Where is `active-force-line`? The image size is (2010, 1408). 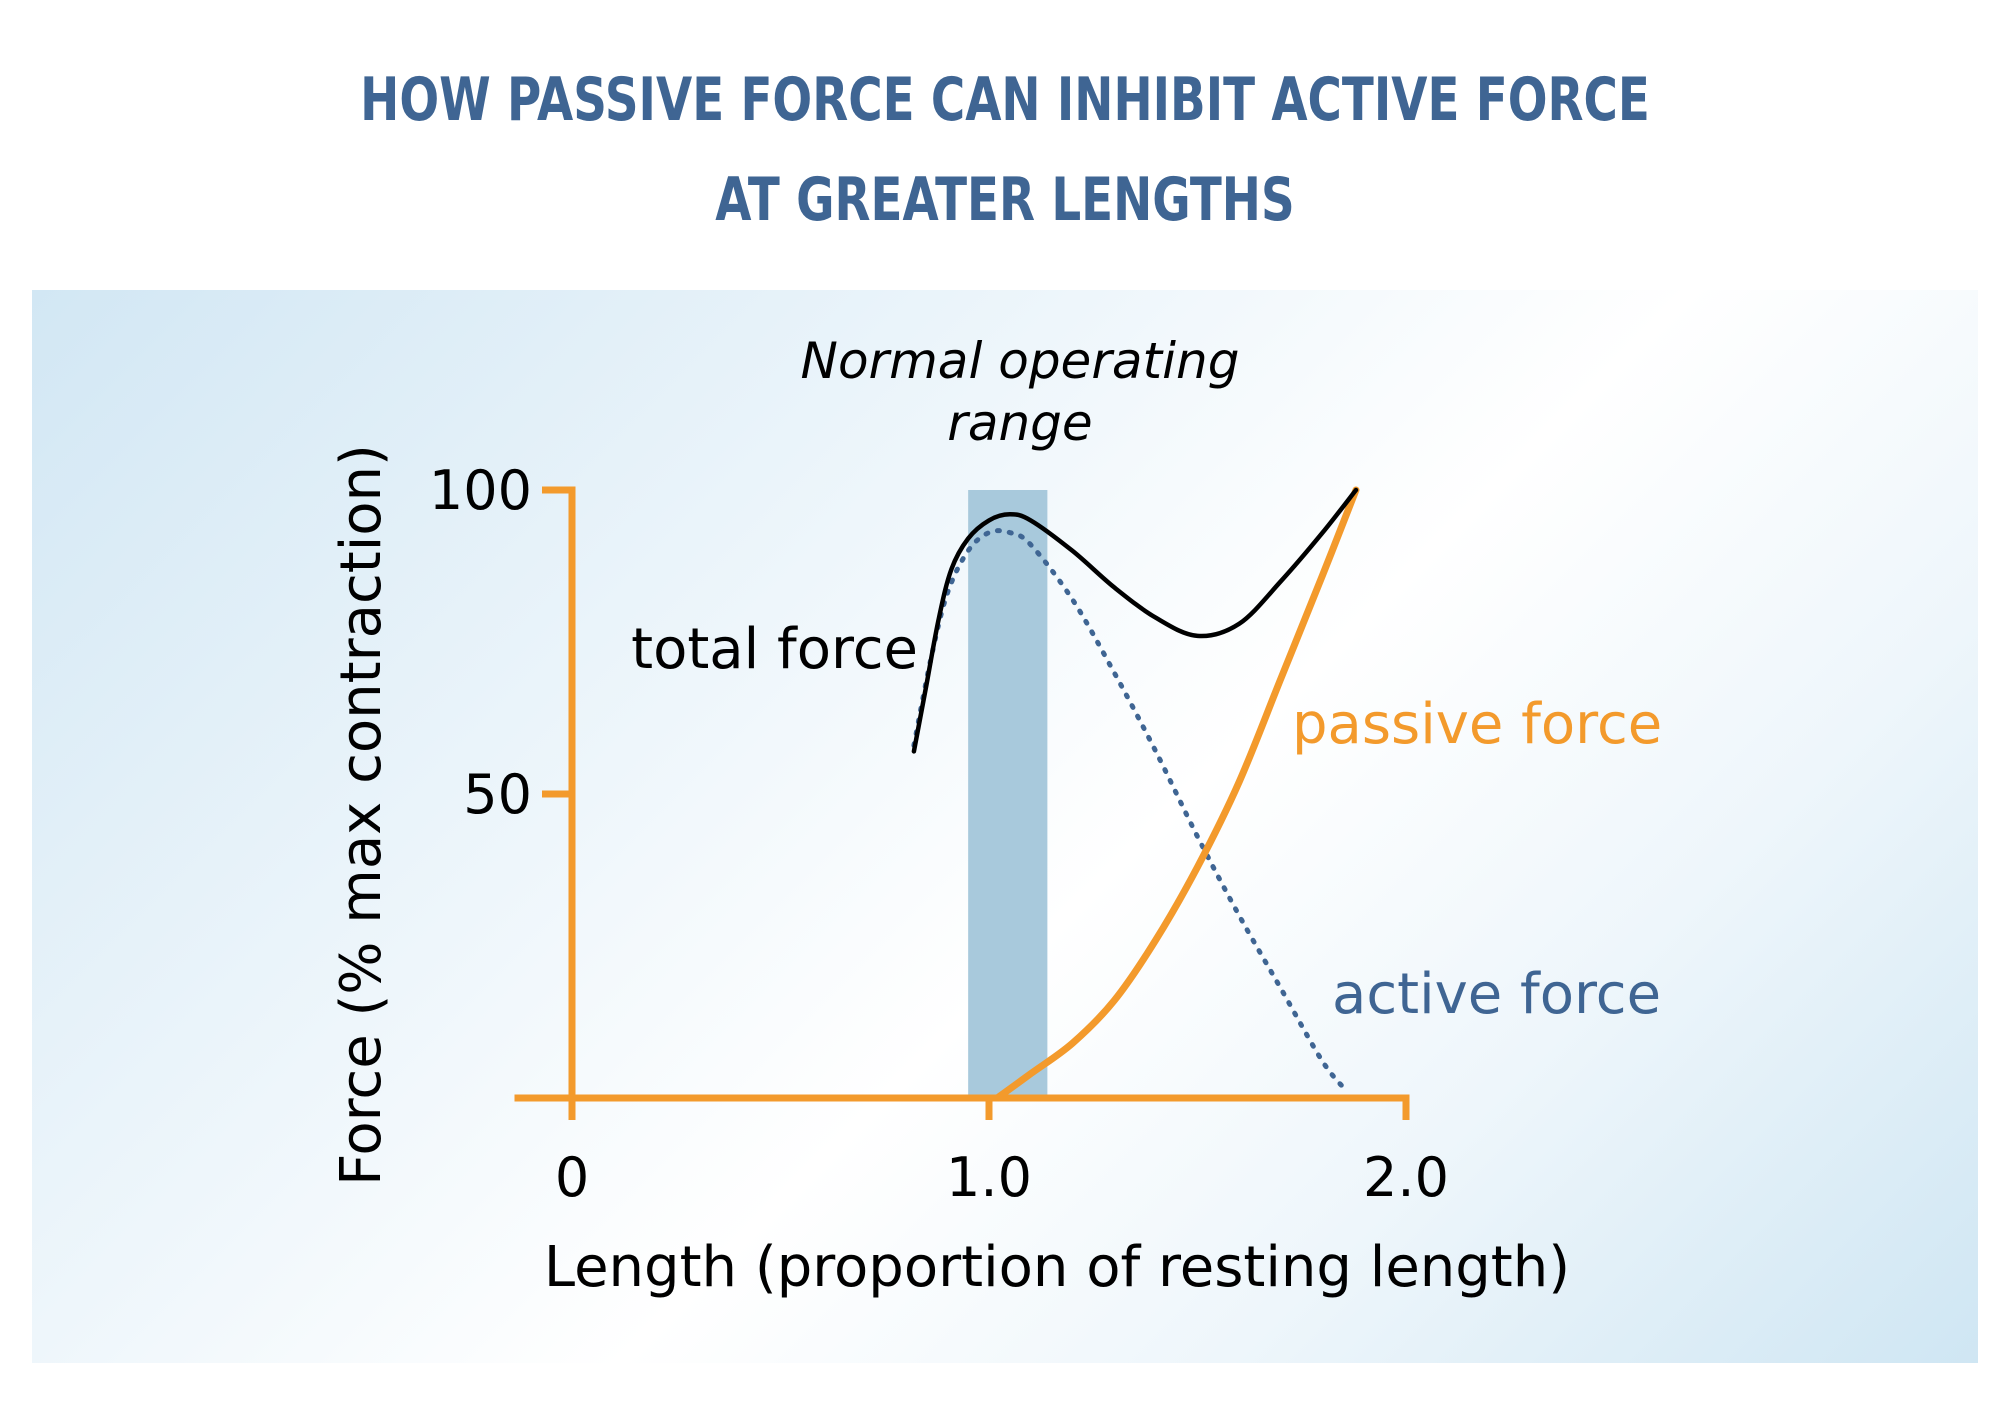 active-force-line is located at coordinates (1131, 811).